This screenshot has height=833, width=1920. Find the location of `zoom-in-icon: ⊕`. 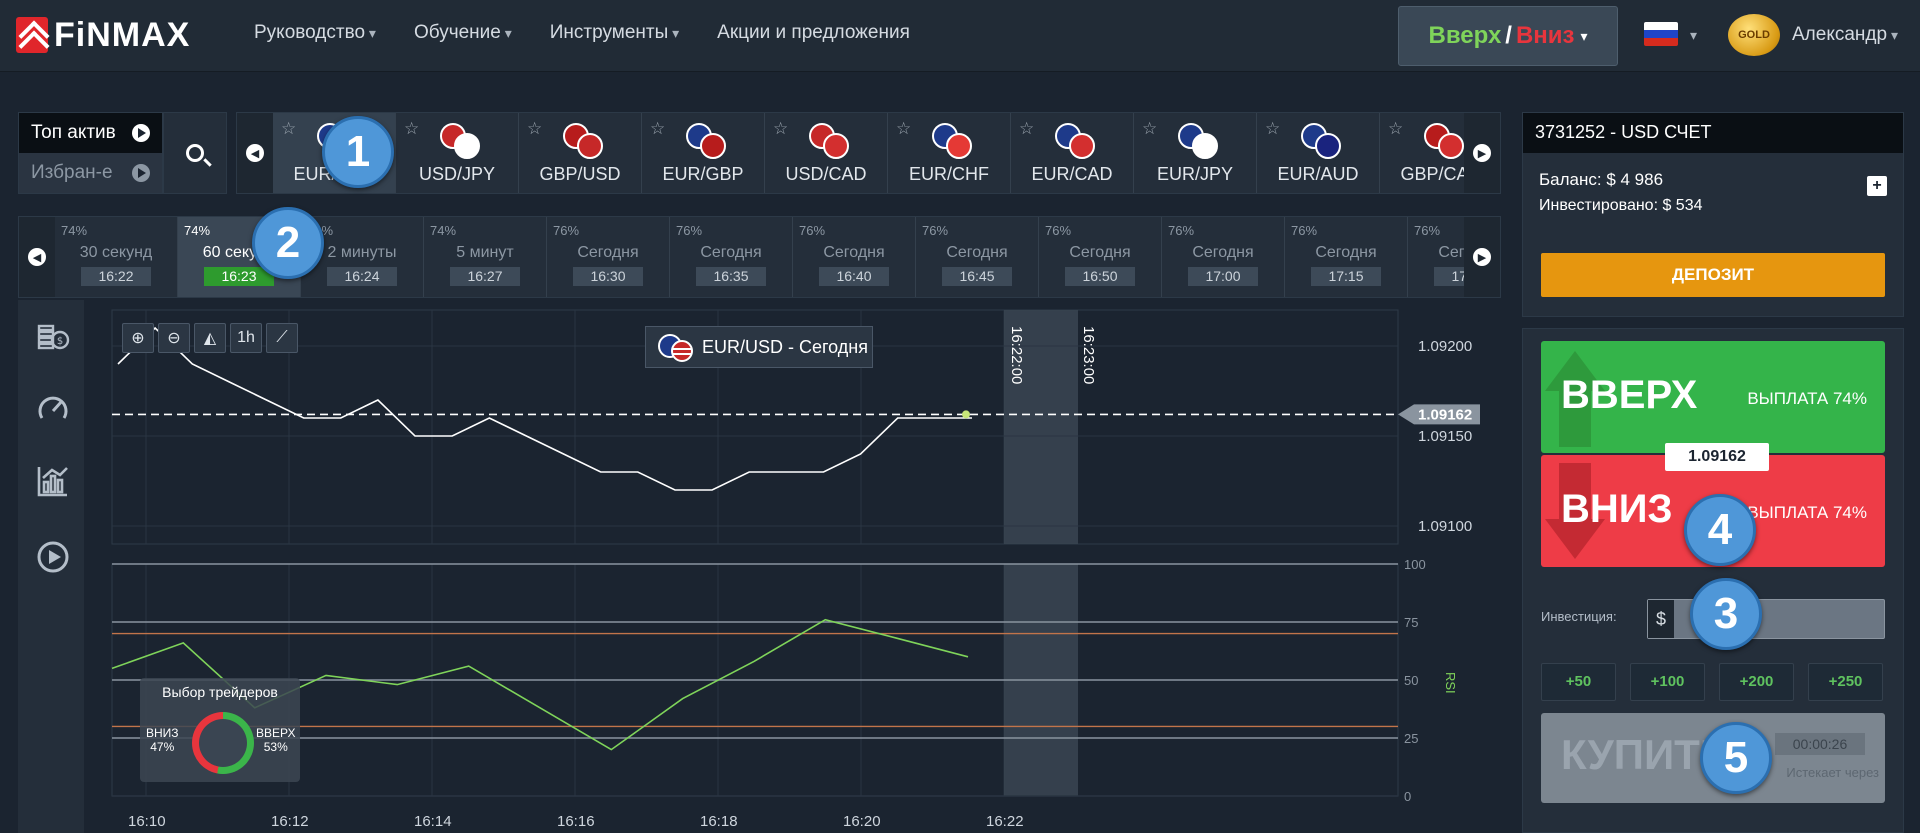

zoom-in-icon: ⊕ is located at coordinates (138, 338).